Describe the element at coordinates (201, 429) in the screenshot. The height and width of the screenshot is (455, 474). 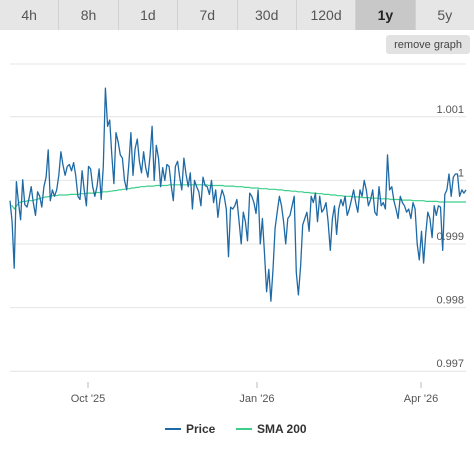
I see `legend-label: Price` at that location.